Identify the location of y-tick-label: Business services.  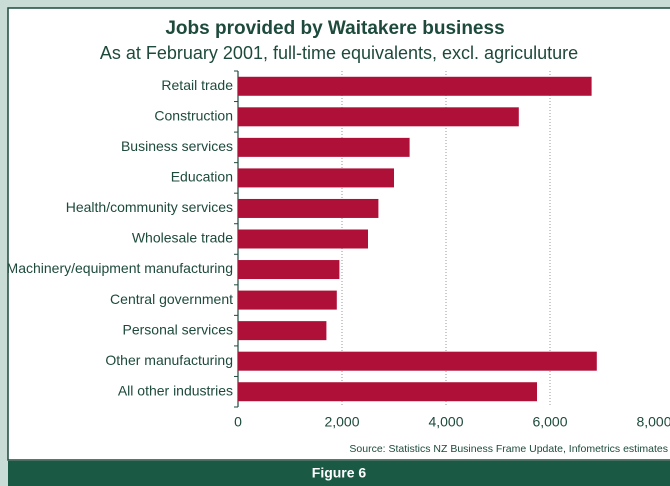
(177, 146).